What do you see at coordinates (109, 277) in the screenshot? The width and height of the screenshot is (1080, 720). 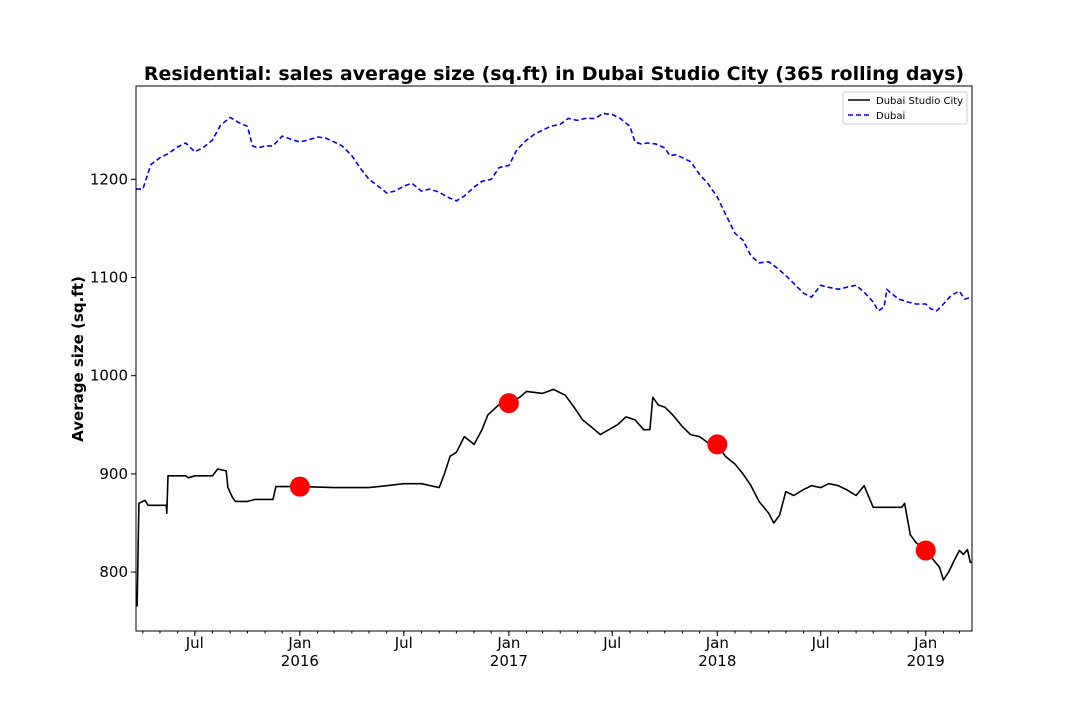 I see `y-tick-label: 1100` at bounding box center [109, 277].